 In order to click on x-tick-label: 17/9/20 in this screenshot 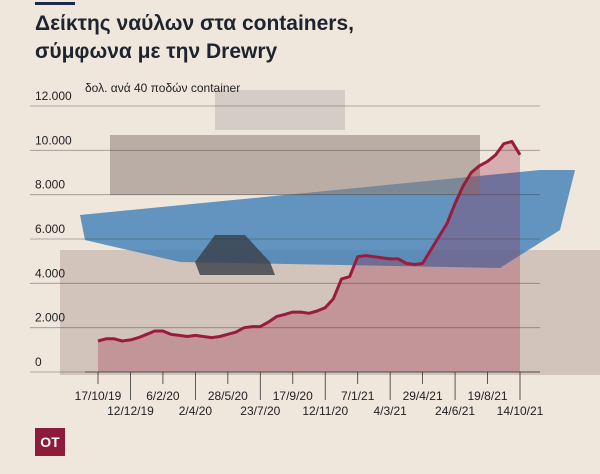, I will do `click(293, 396)`.